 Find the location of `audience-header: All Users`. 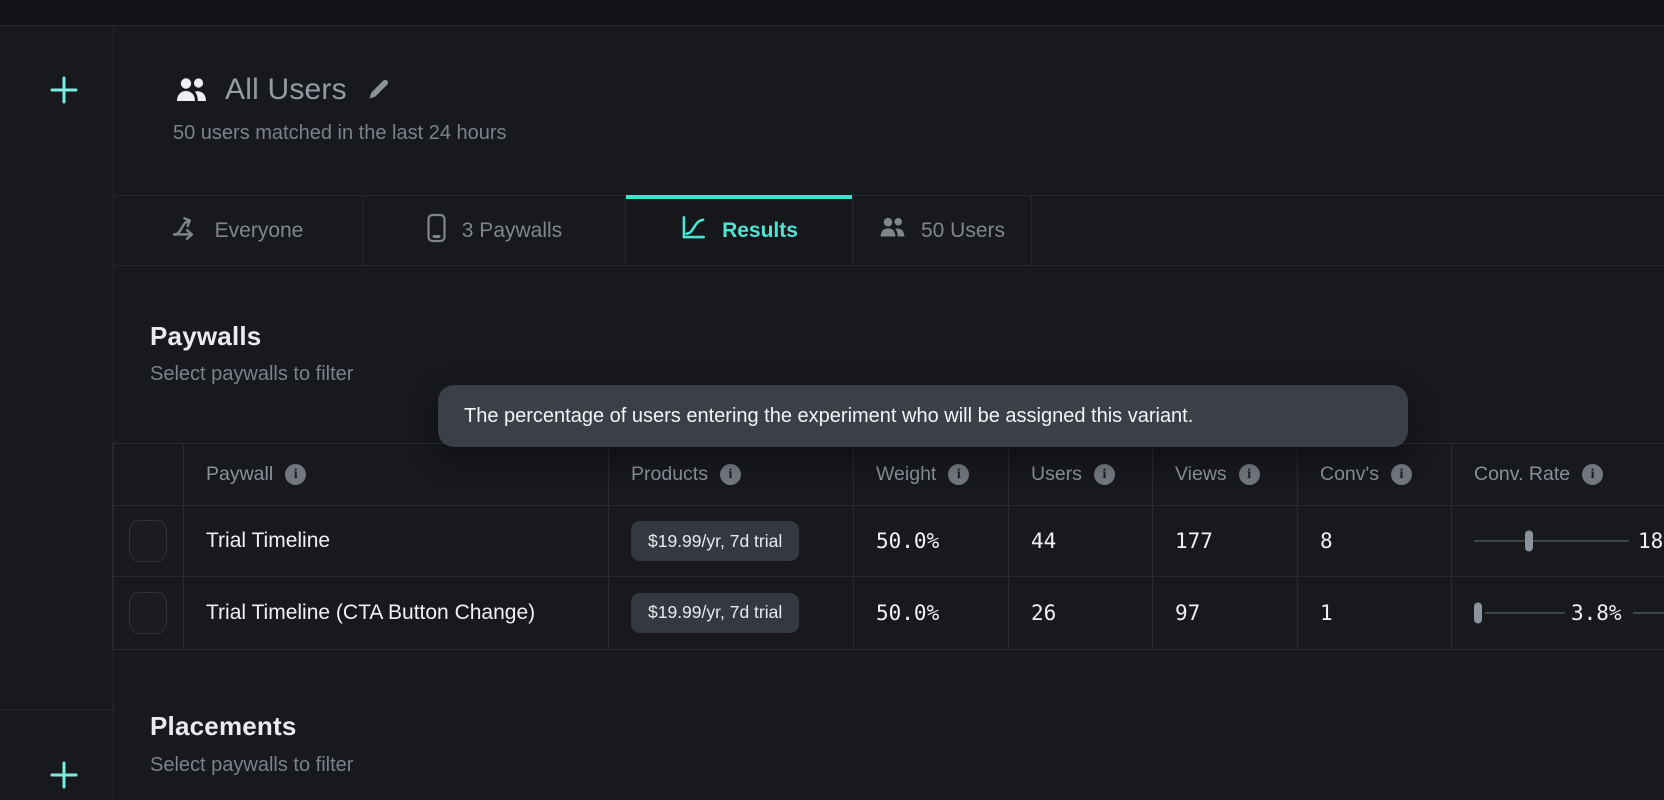

audience-header: All Users is located at coordinates (283, 90).